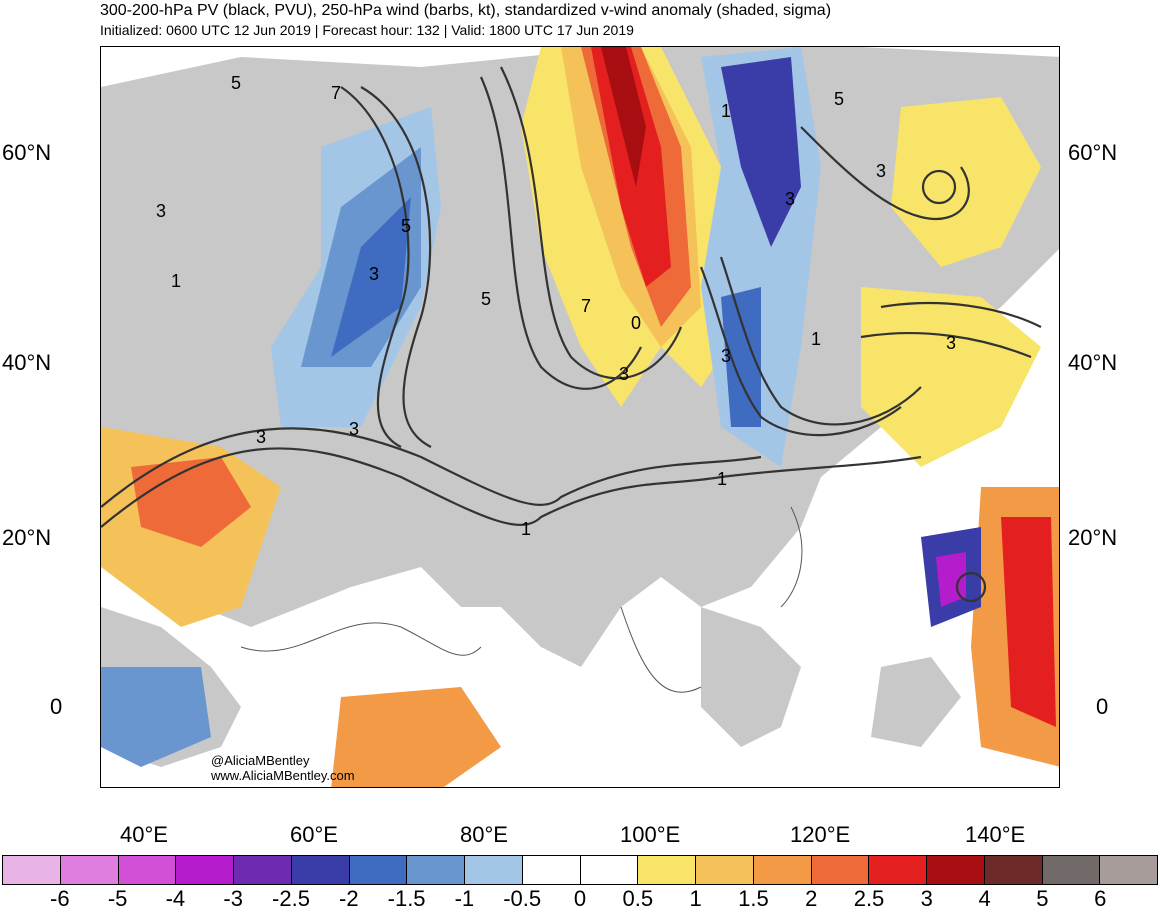 The image size is (1160, 913). I want to click on colorbar-label: -2.5, so click(291, 898).